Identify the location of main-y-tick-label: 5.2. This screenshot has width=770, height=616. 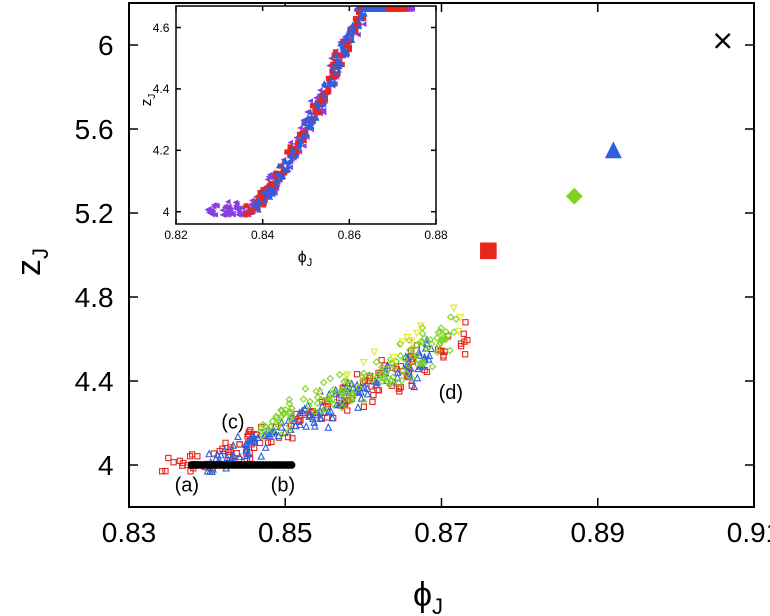
(94, 213).